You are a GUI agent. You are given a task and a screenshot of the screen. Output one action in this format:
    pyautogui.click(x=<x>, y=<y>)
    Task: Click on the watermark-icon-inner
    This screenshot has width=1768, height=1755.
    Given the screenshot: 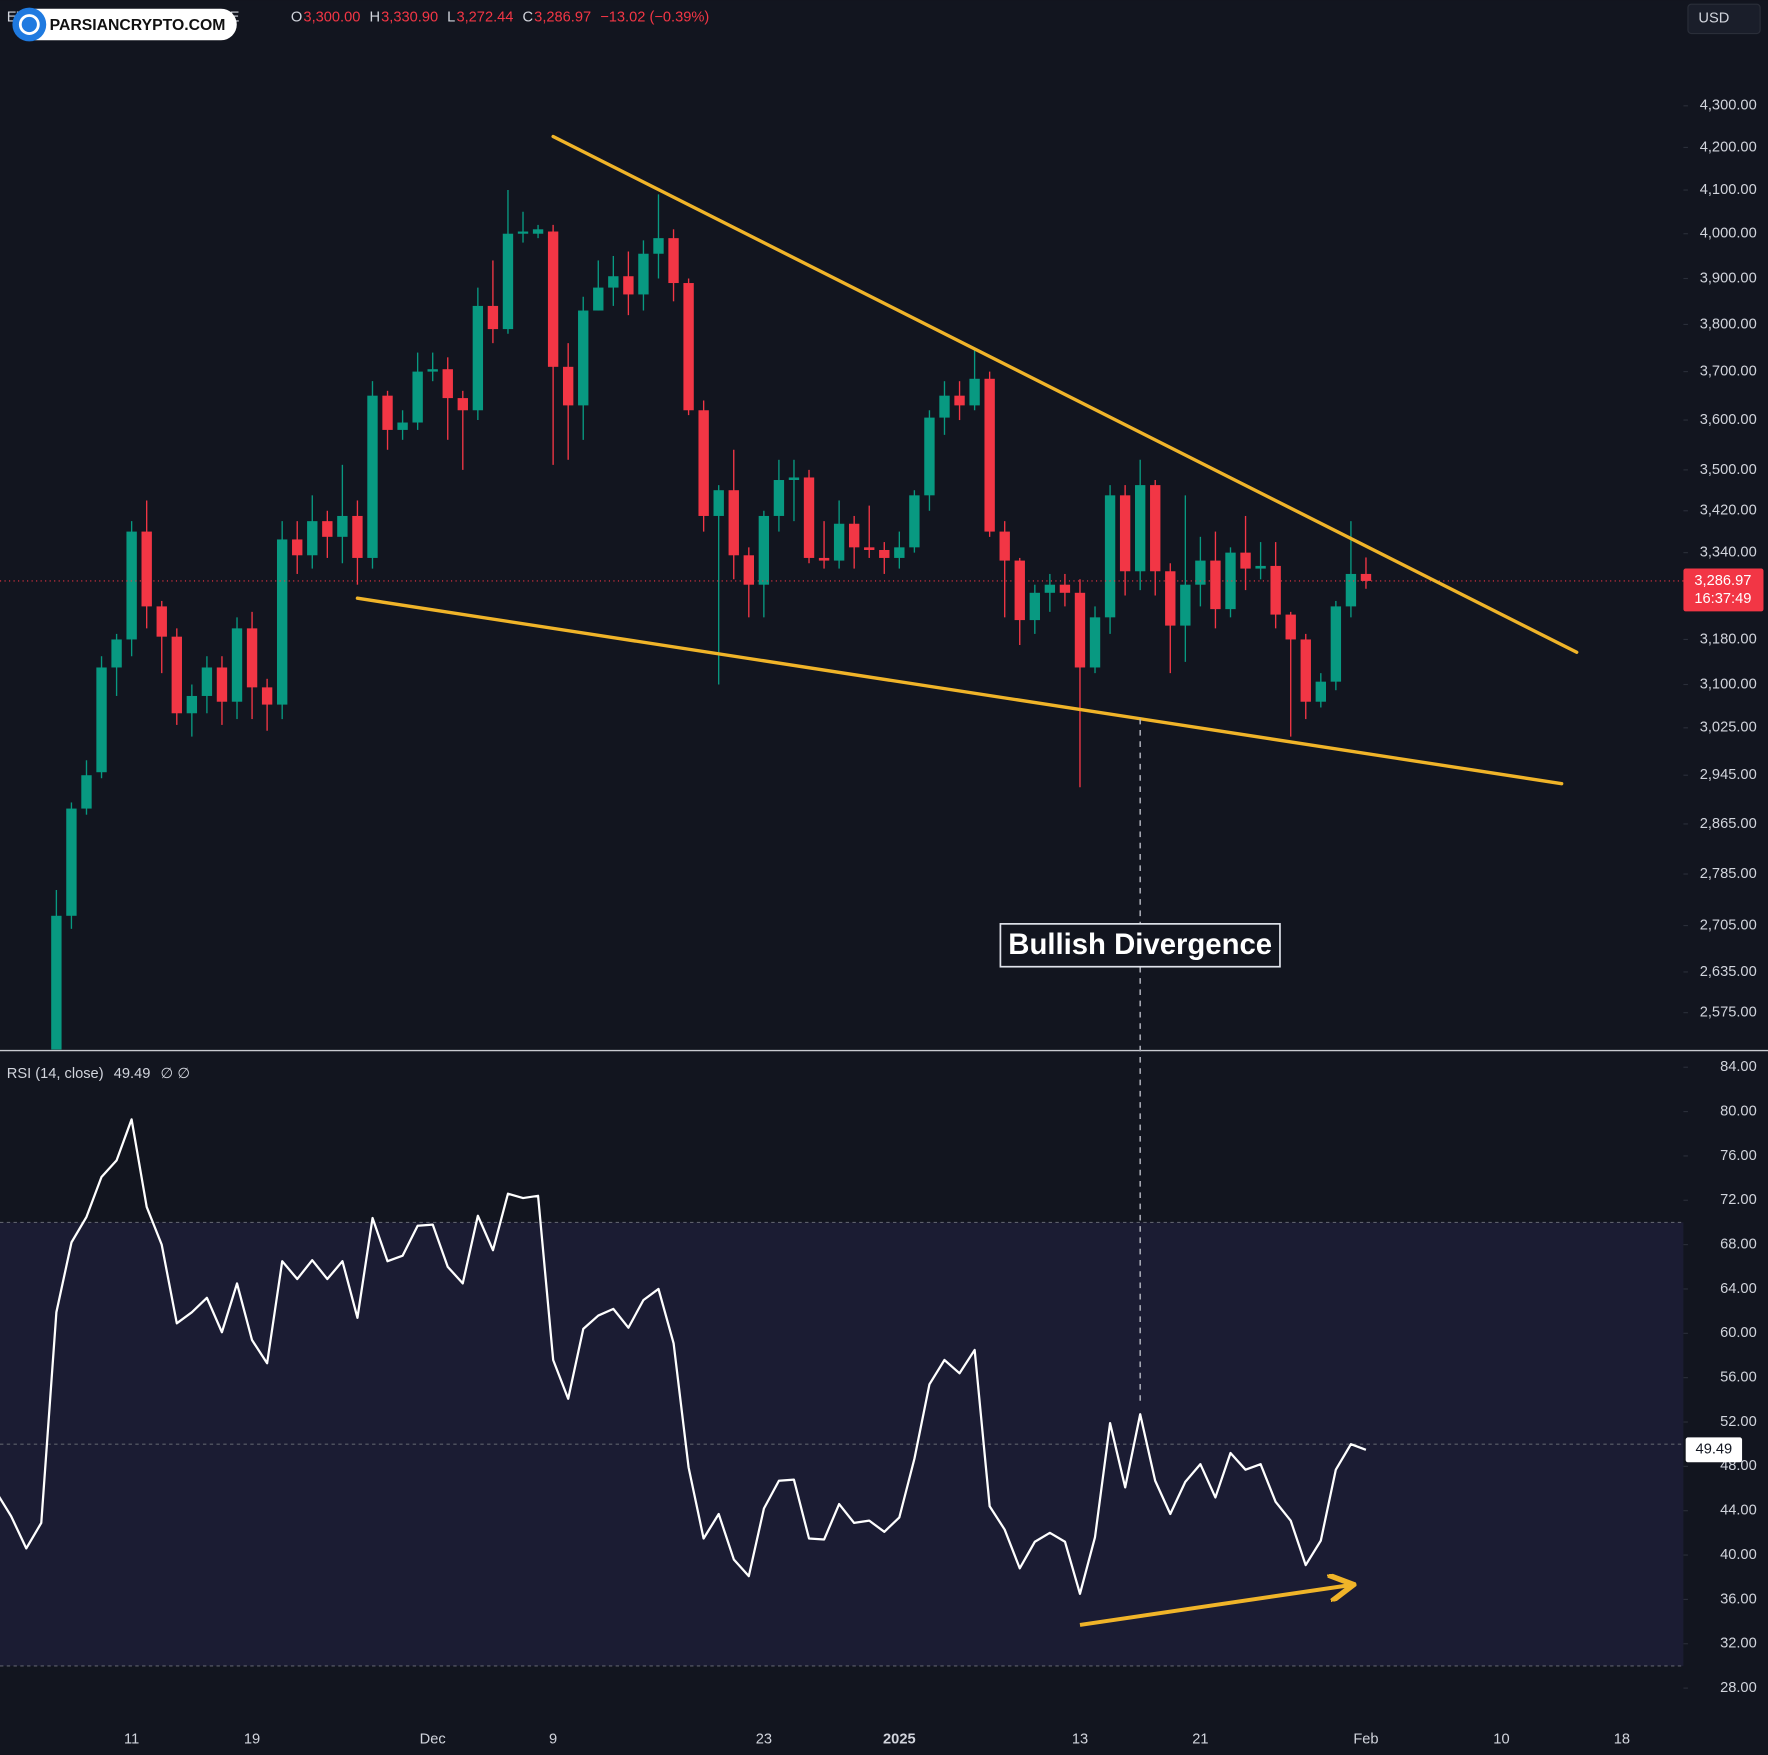 What is the action you would take?
    pyautogui.click(x=29, y=24)
    